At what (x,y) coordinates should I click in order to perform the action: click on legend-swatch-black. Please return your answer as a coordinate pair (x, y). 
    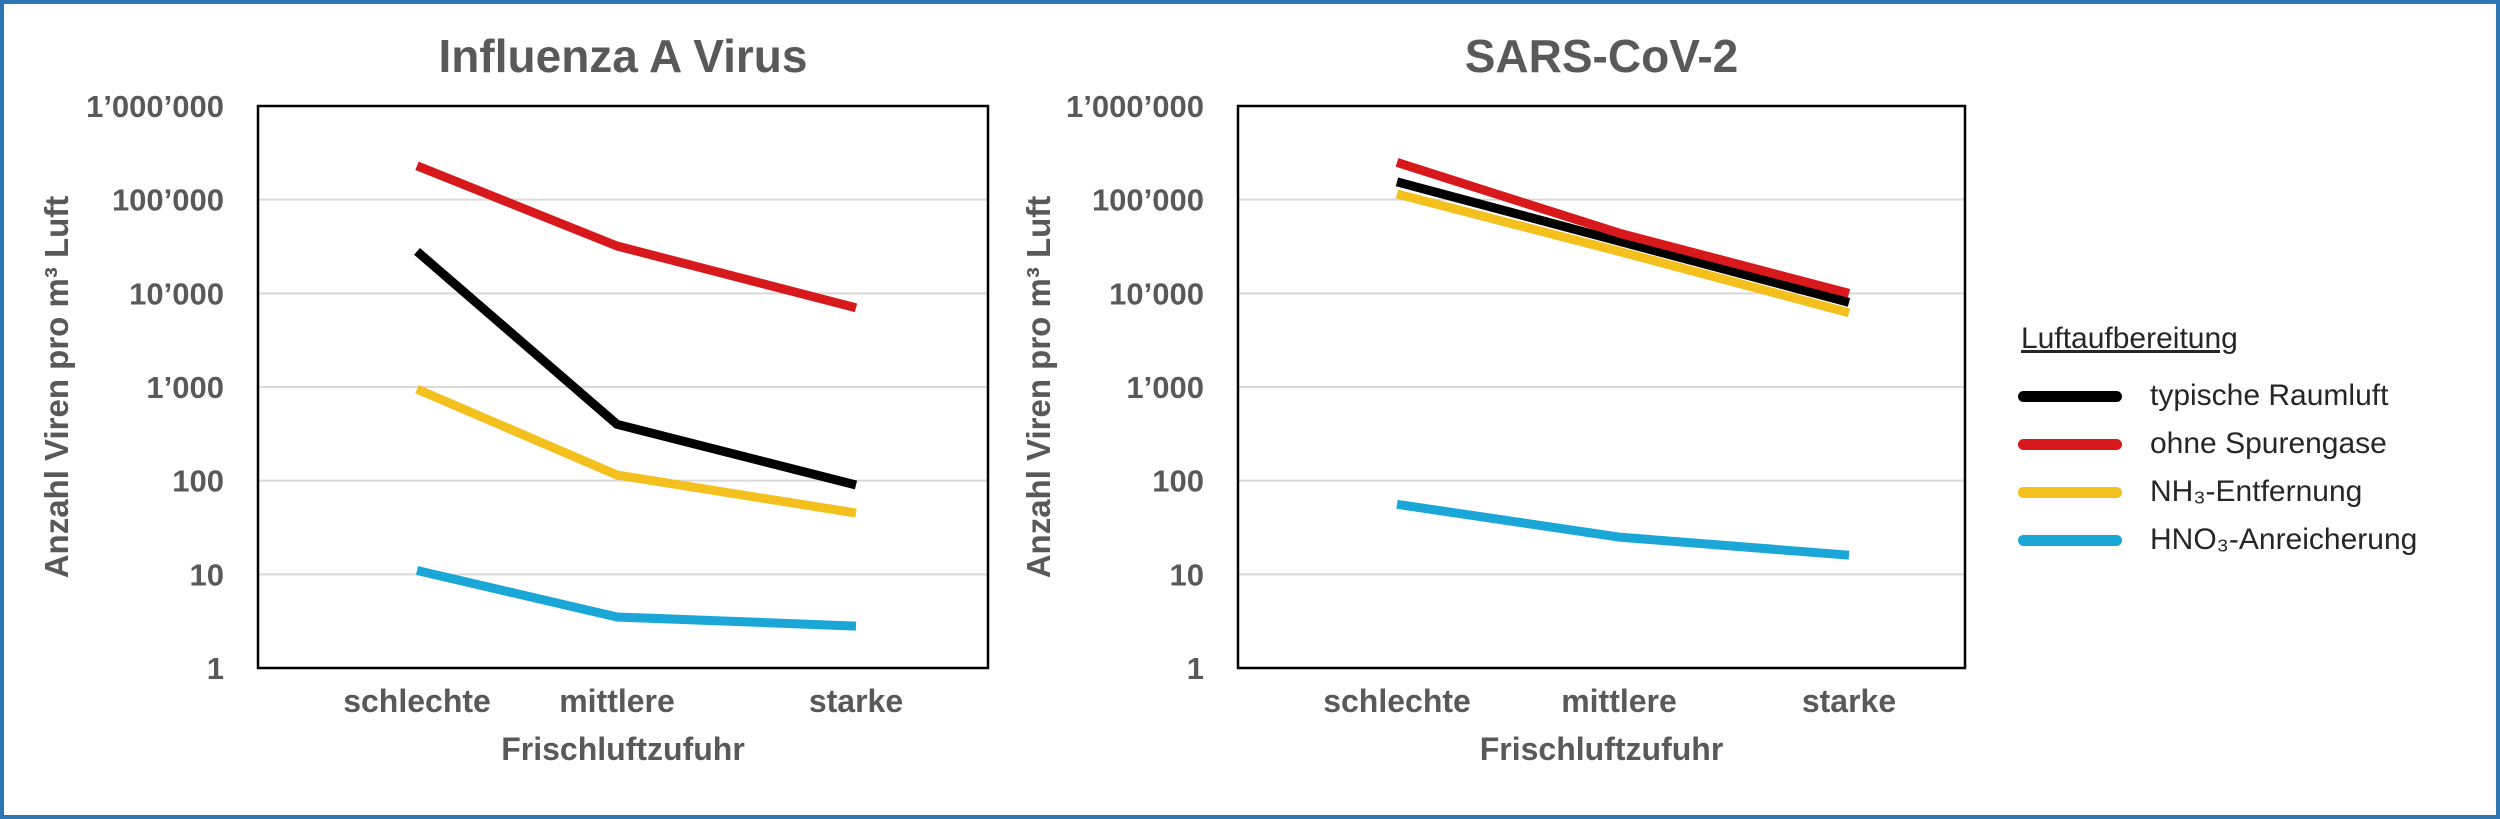
    Looking at the image, I should click on (2070, 396).